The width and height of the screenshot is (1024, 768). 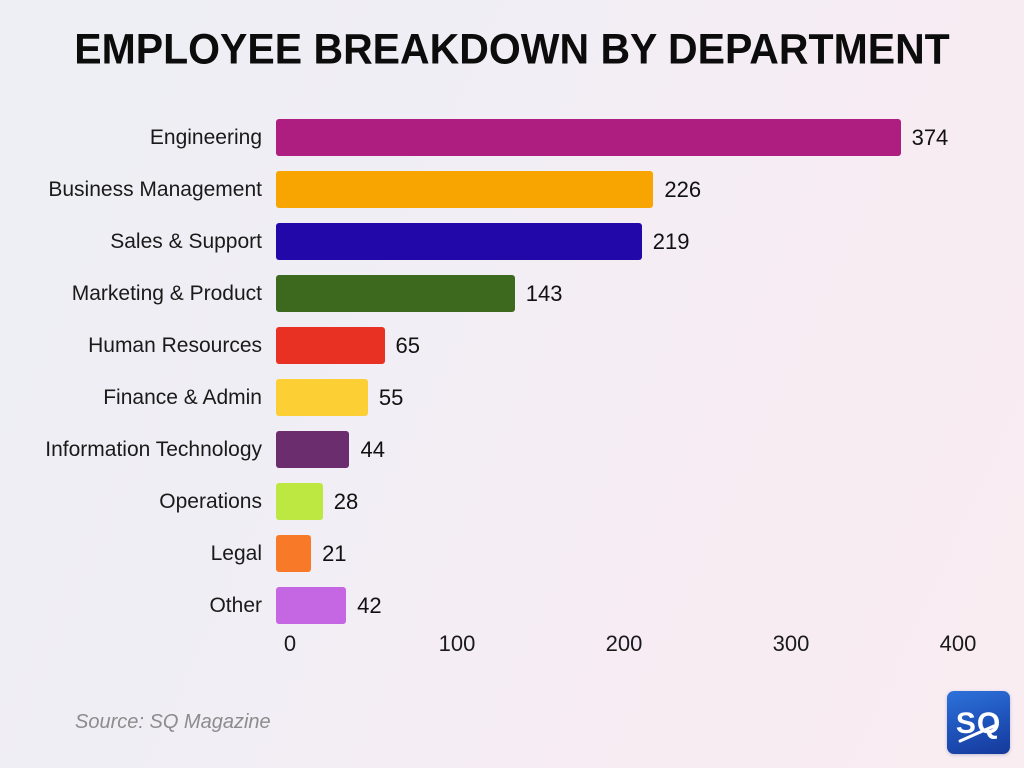 What do you see at coordinates (958, 643) in the screenshot?
I see `x-axis-tick: 400` at bounding box center [958, 643].